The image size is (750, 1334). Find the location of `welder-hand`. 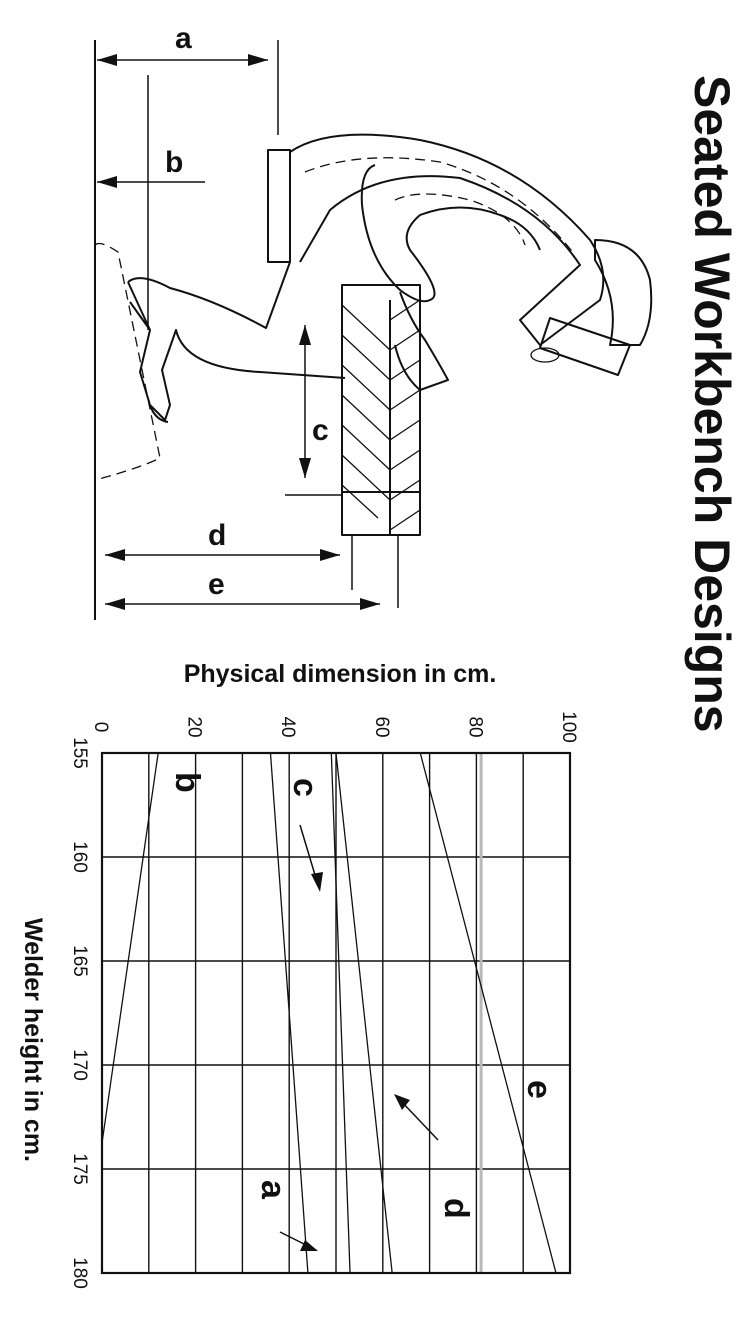

welder-hand is located at coordinates (421, 341).